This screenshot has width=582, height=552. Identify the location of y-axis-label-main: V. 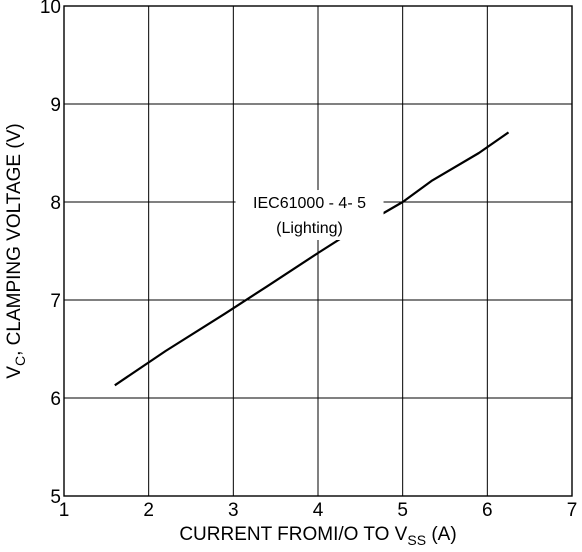
(14, 372).